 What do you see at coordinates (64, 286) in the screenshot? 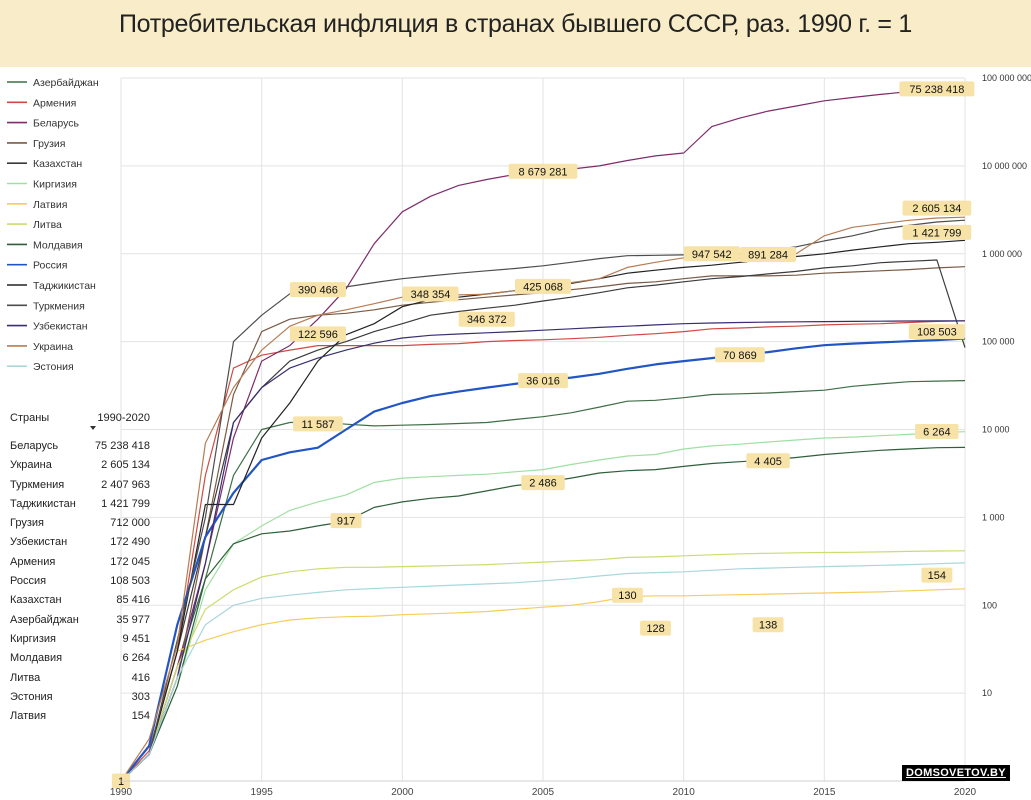
I see `legend-label: Таджикистан` at bounding box center [64, 286].